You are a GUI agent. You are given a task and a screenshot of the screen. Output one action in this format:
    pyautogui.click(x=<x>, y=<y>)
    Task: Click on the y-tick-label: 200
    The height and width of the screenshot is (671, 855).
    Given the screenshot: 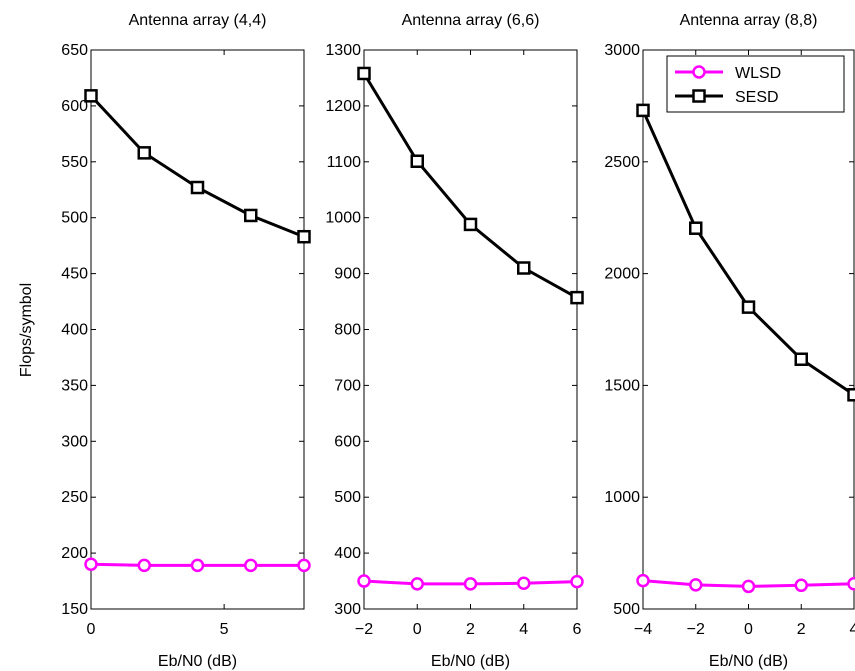 What is the action you would take?
    pyautogui.click(x=74, y=553)
    